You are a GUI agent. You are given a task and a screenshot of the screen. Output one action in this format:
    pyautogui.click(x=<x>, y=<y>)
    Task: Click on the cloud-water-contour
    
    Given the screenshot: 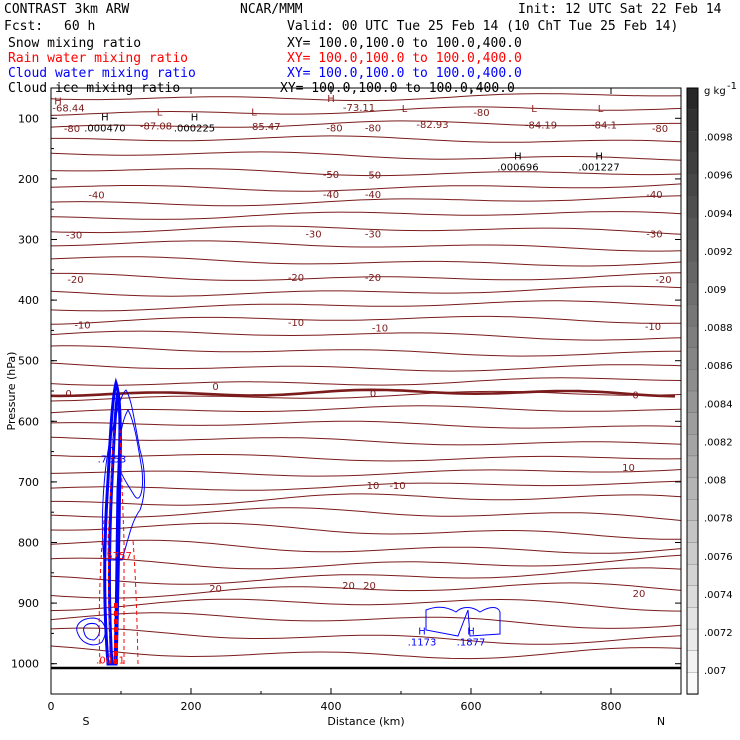 What is the action you would take?
    pyautogui.click(x=114, y=528)
    